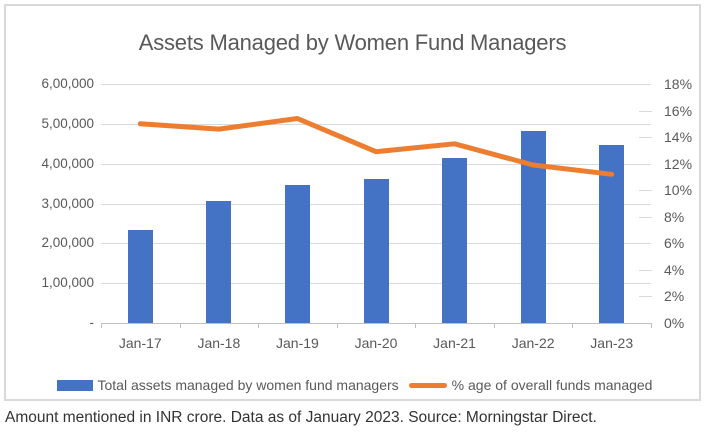  Describe the element at coordinates (140, 343) in the screenshot. I see `x-axis-label: Jan-17` at that location.